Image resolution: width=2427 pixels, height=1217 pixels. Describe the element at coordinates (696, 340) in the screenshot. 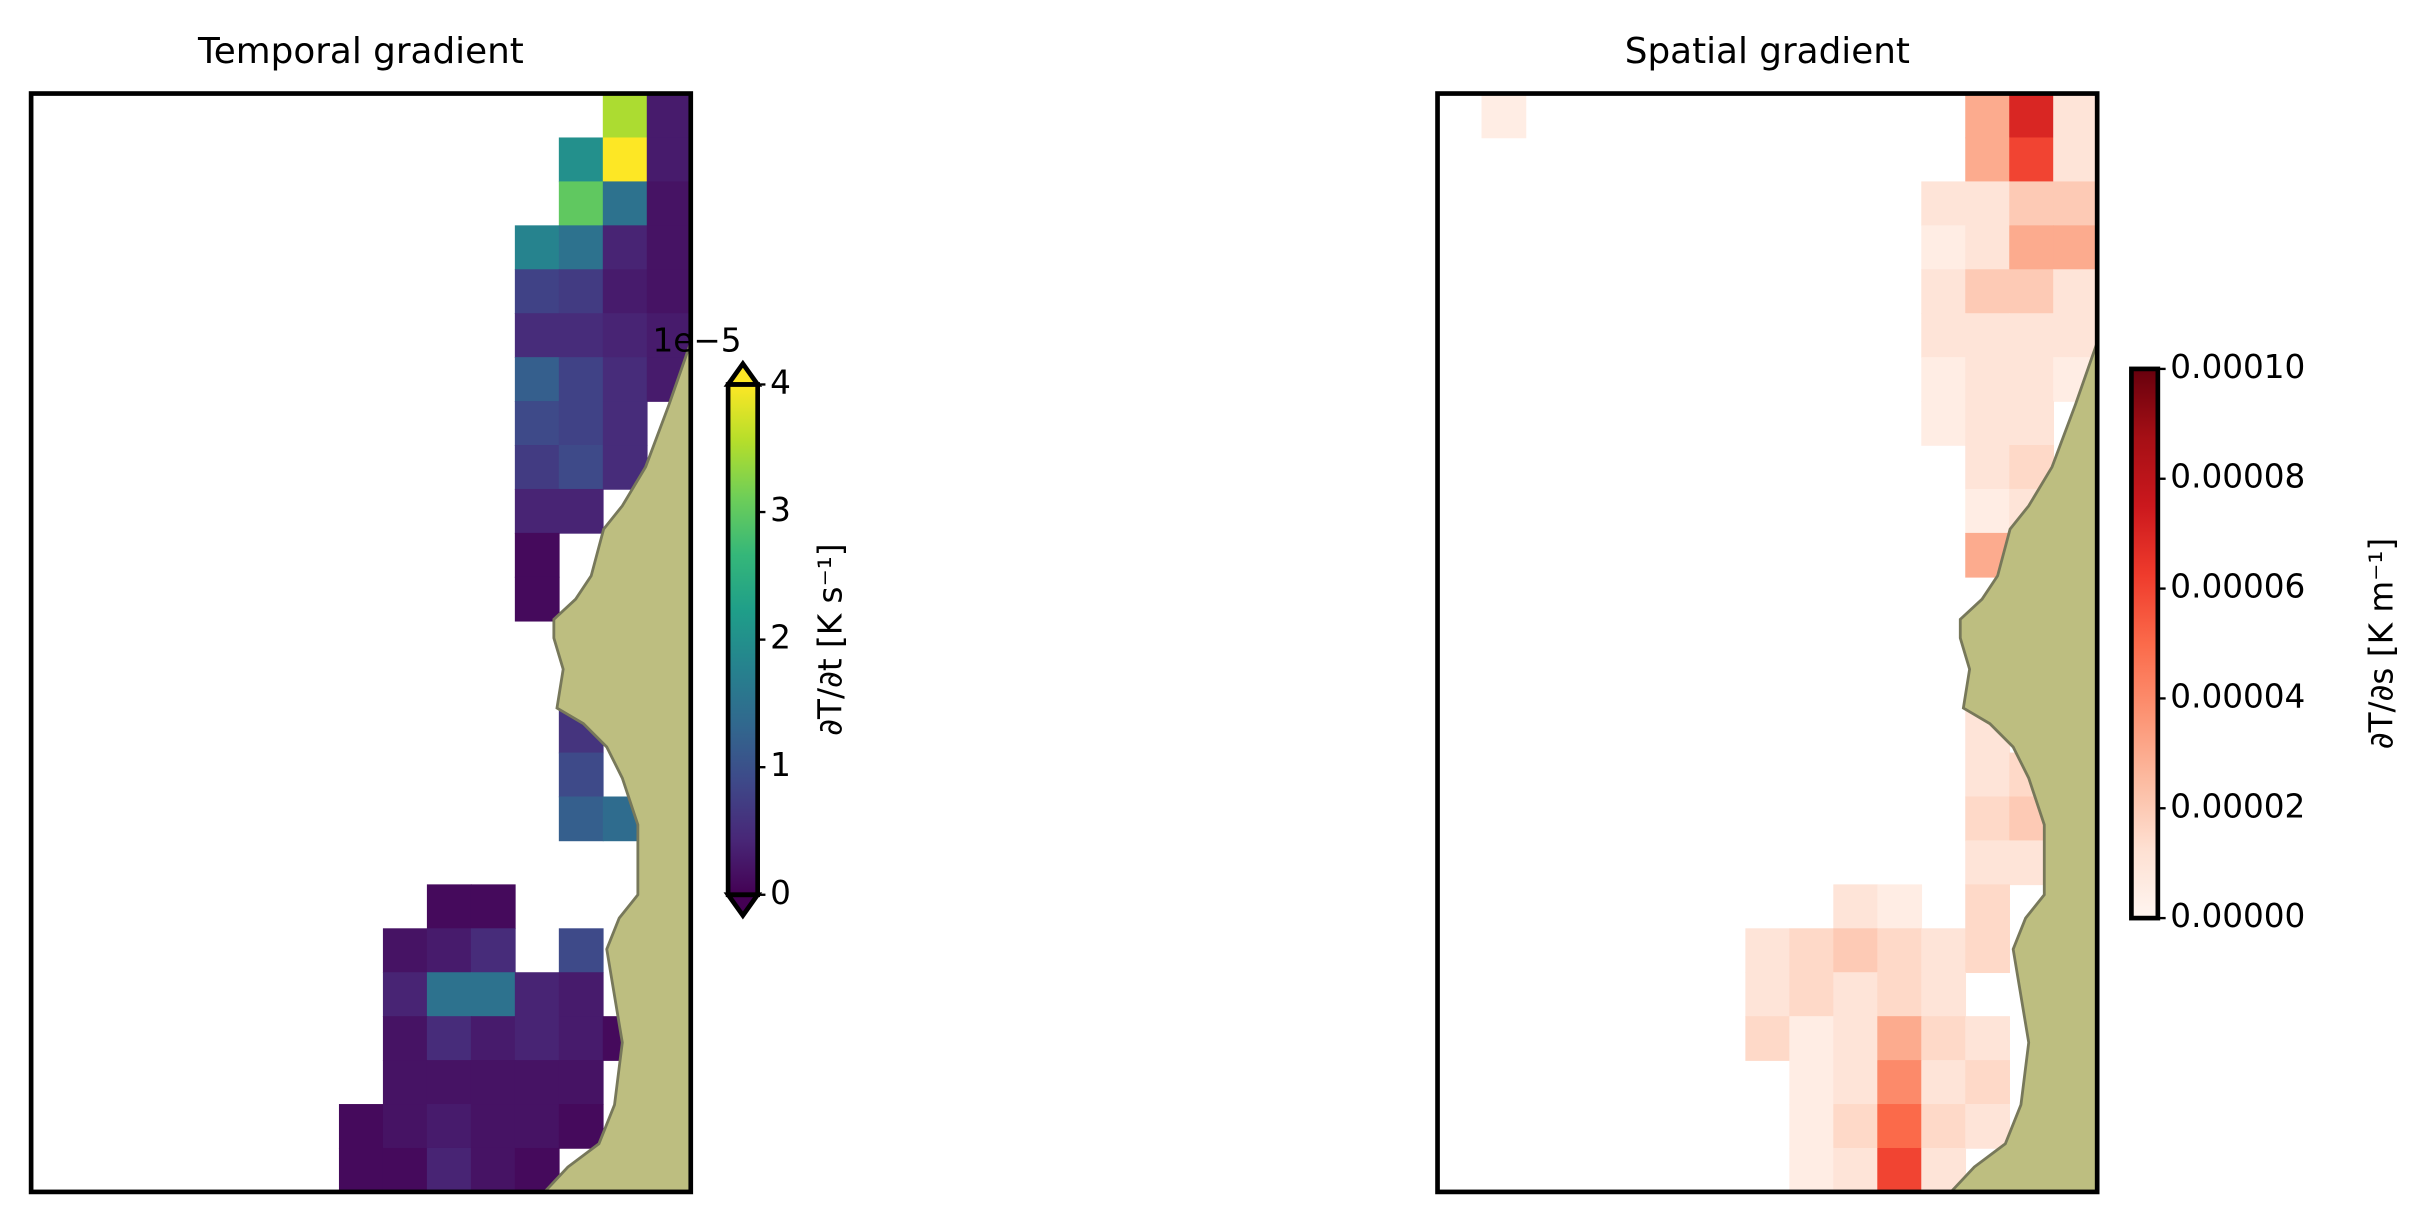

I see `colorbar-offset-text: 1e−5` at that location.